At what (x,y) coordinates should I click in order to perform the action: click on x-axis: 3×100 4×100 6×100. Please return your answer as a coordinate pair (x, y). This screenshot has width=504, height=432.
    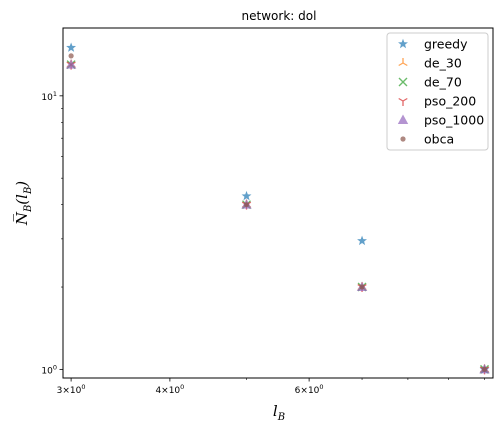
    Looking at the image, I should click on (271, 387).